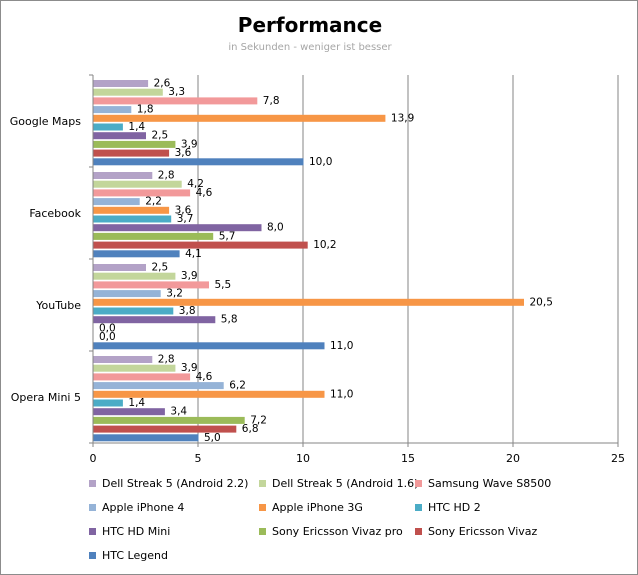 This screenshot has width=638, height=575. I want to click on data-label: 2,6, so click(162, 84).